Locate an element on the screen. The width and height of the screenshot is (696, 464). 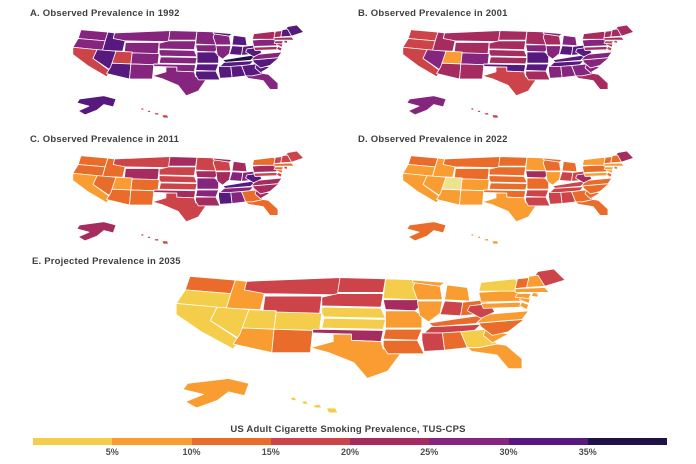
us-choropleth-1992 is located at coordinates (197, 73).